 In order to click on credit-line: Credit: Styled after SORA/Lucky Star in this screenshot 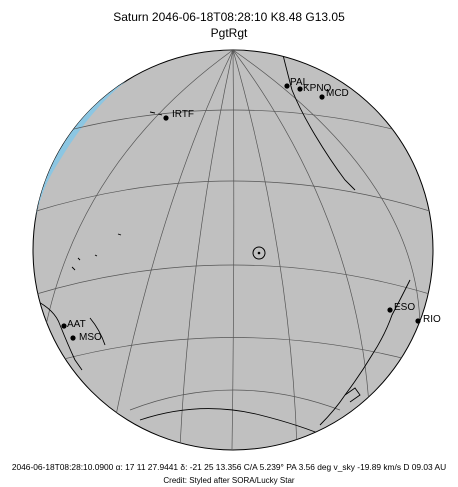, I will do `click(229, 480)`.